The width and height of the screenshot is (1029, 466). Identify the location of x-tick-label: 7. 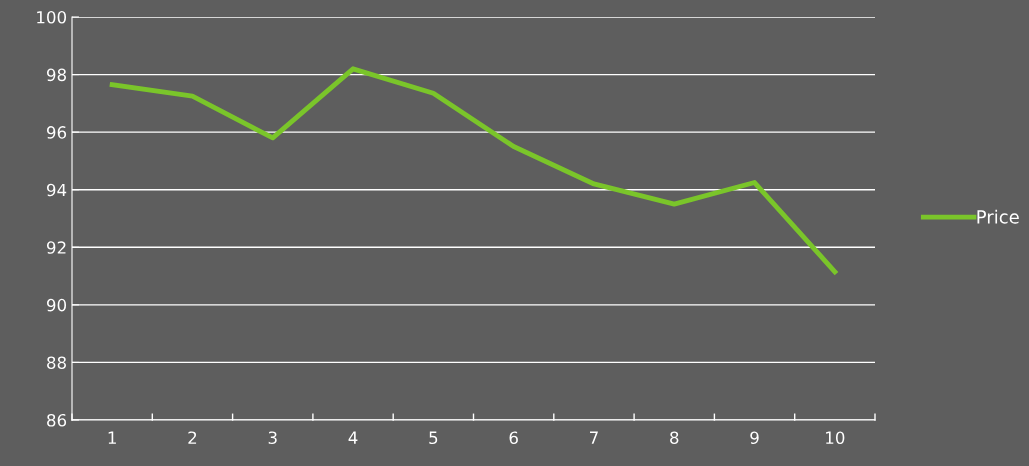
(594, 437).